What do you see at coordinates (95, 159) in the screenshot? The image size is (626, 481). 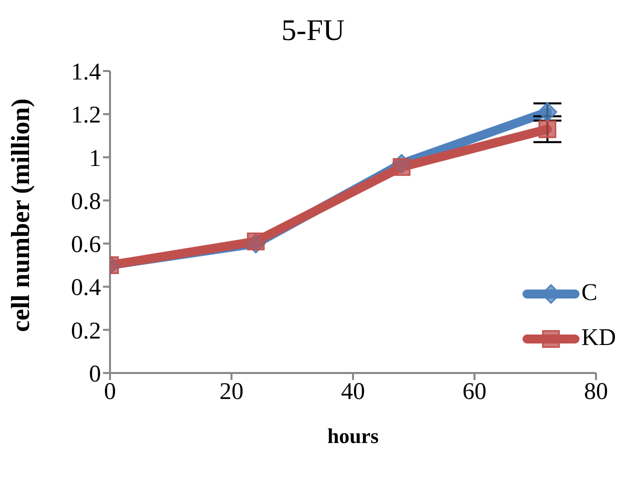 I see `y-tick-label: 1` at bounding box center [95, 159].